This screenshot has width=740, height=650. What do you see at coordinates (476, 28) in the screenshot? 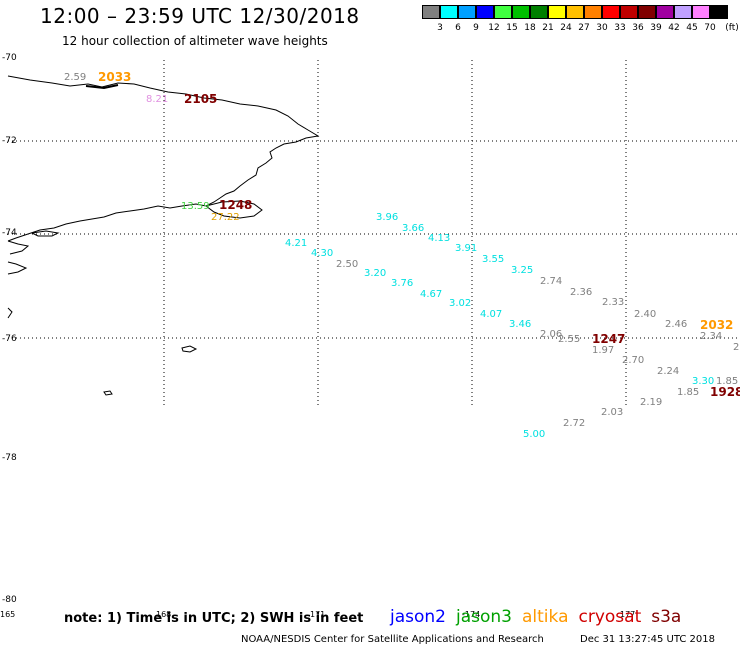
I see `colorbar-label: 9` at bounding box center [476, 28].